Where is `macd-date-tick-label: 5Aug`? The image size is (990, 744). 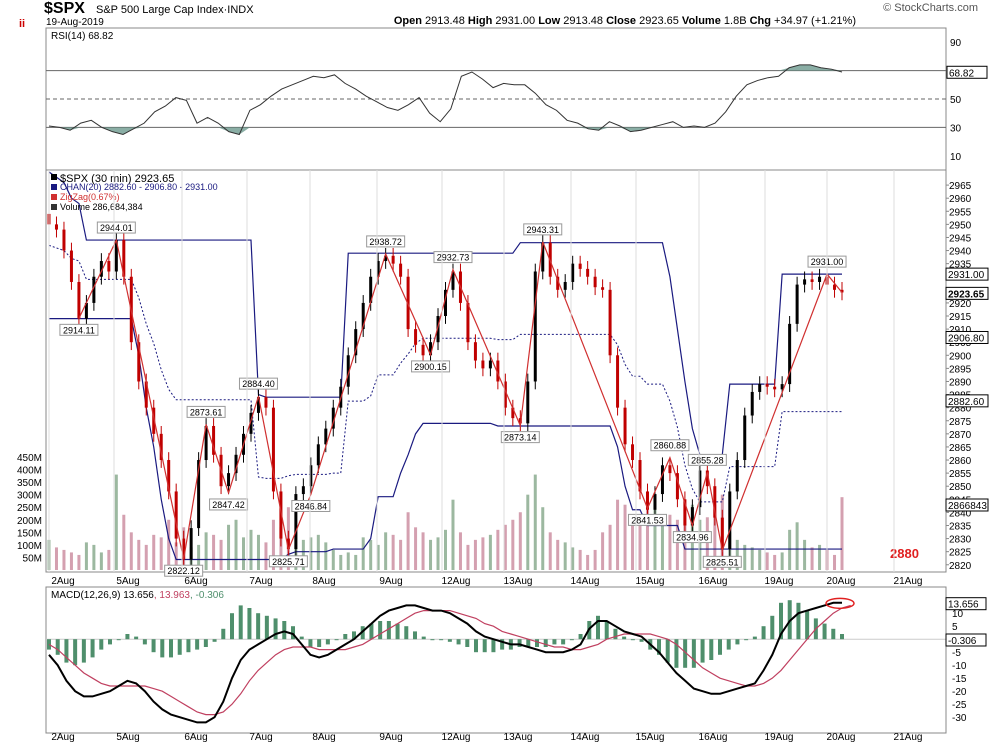
macd-date-tick-label: 5Aug is located at coordinates (127, 737).